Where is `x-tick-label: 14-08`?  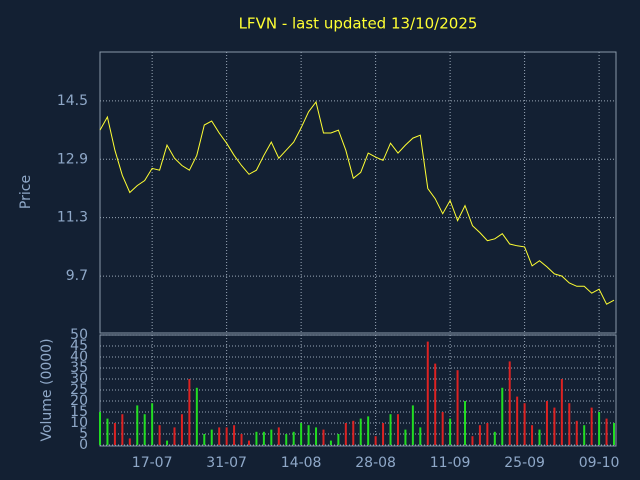 x-tick-label: 14-08 is located at coordinates (301, 463).